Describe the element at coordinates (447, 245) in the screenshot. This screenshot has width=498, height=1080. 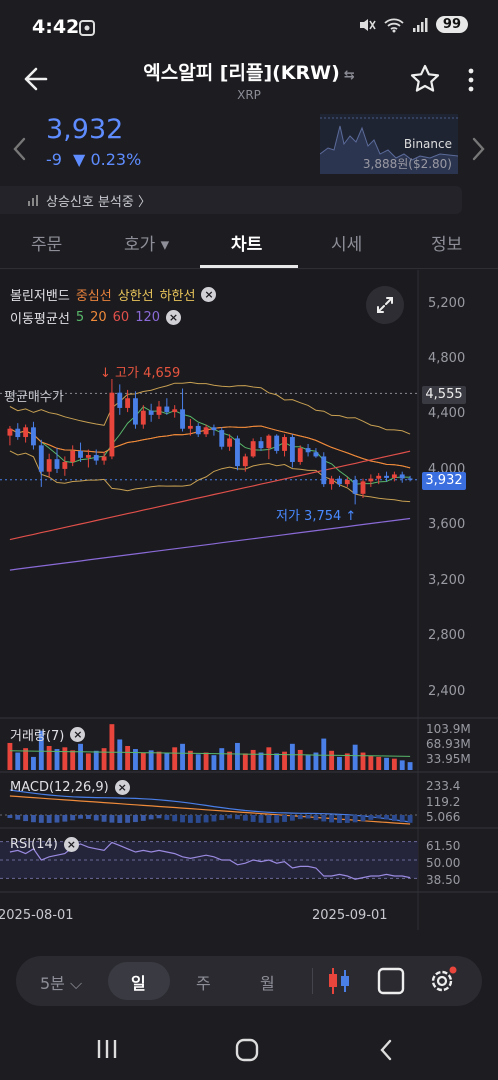
I see `tab-info: 정보` at that location.